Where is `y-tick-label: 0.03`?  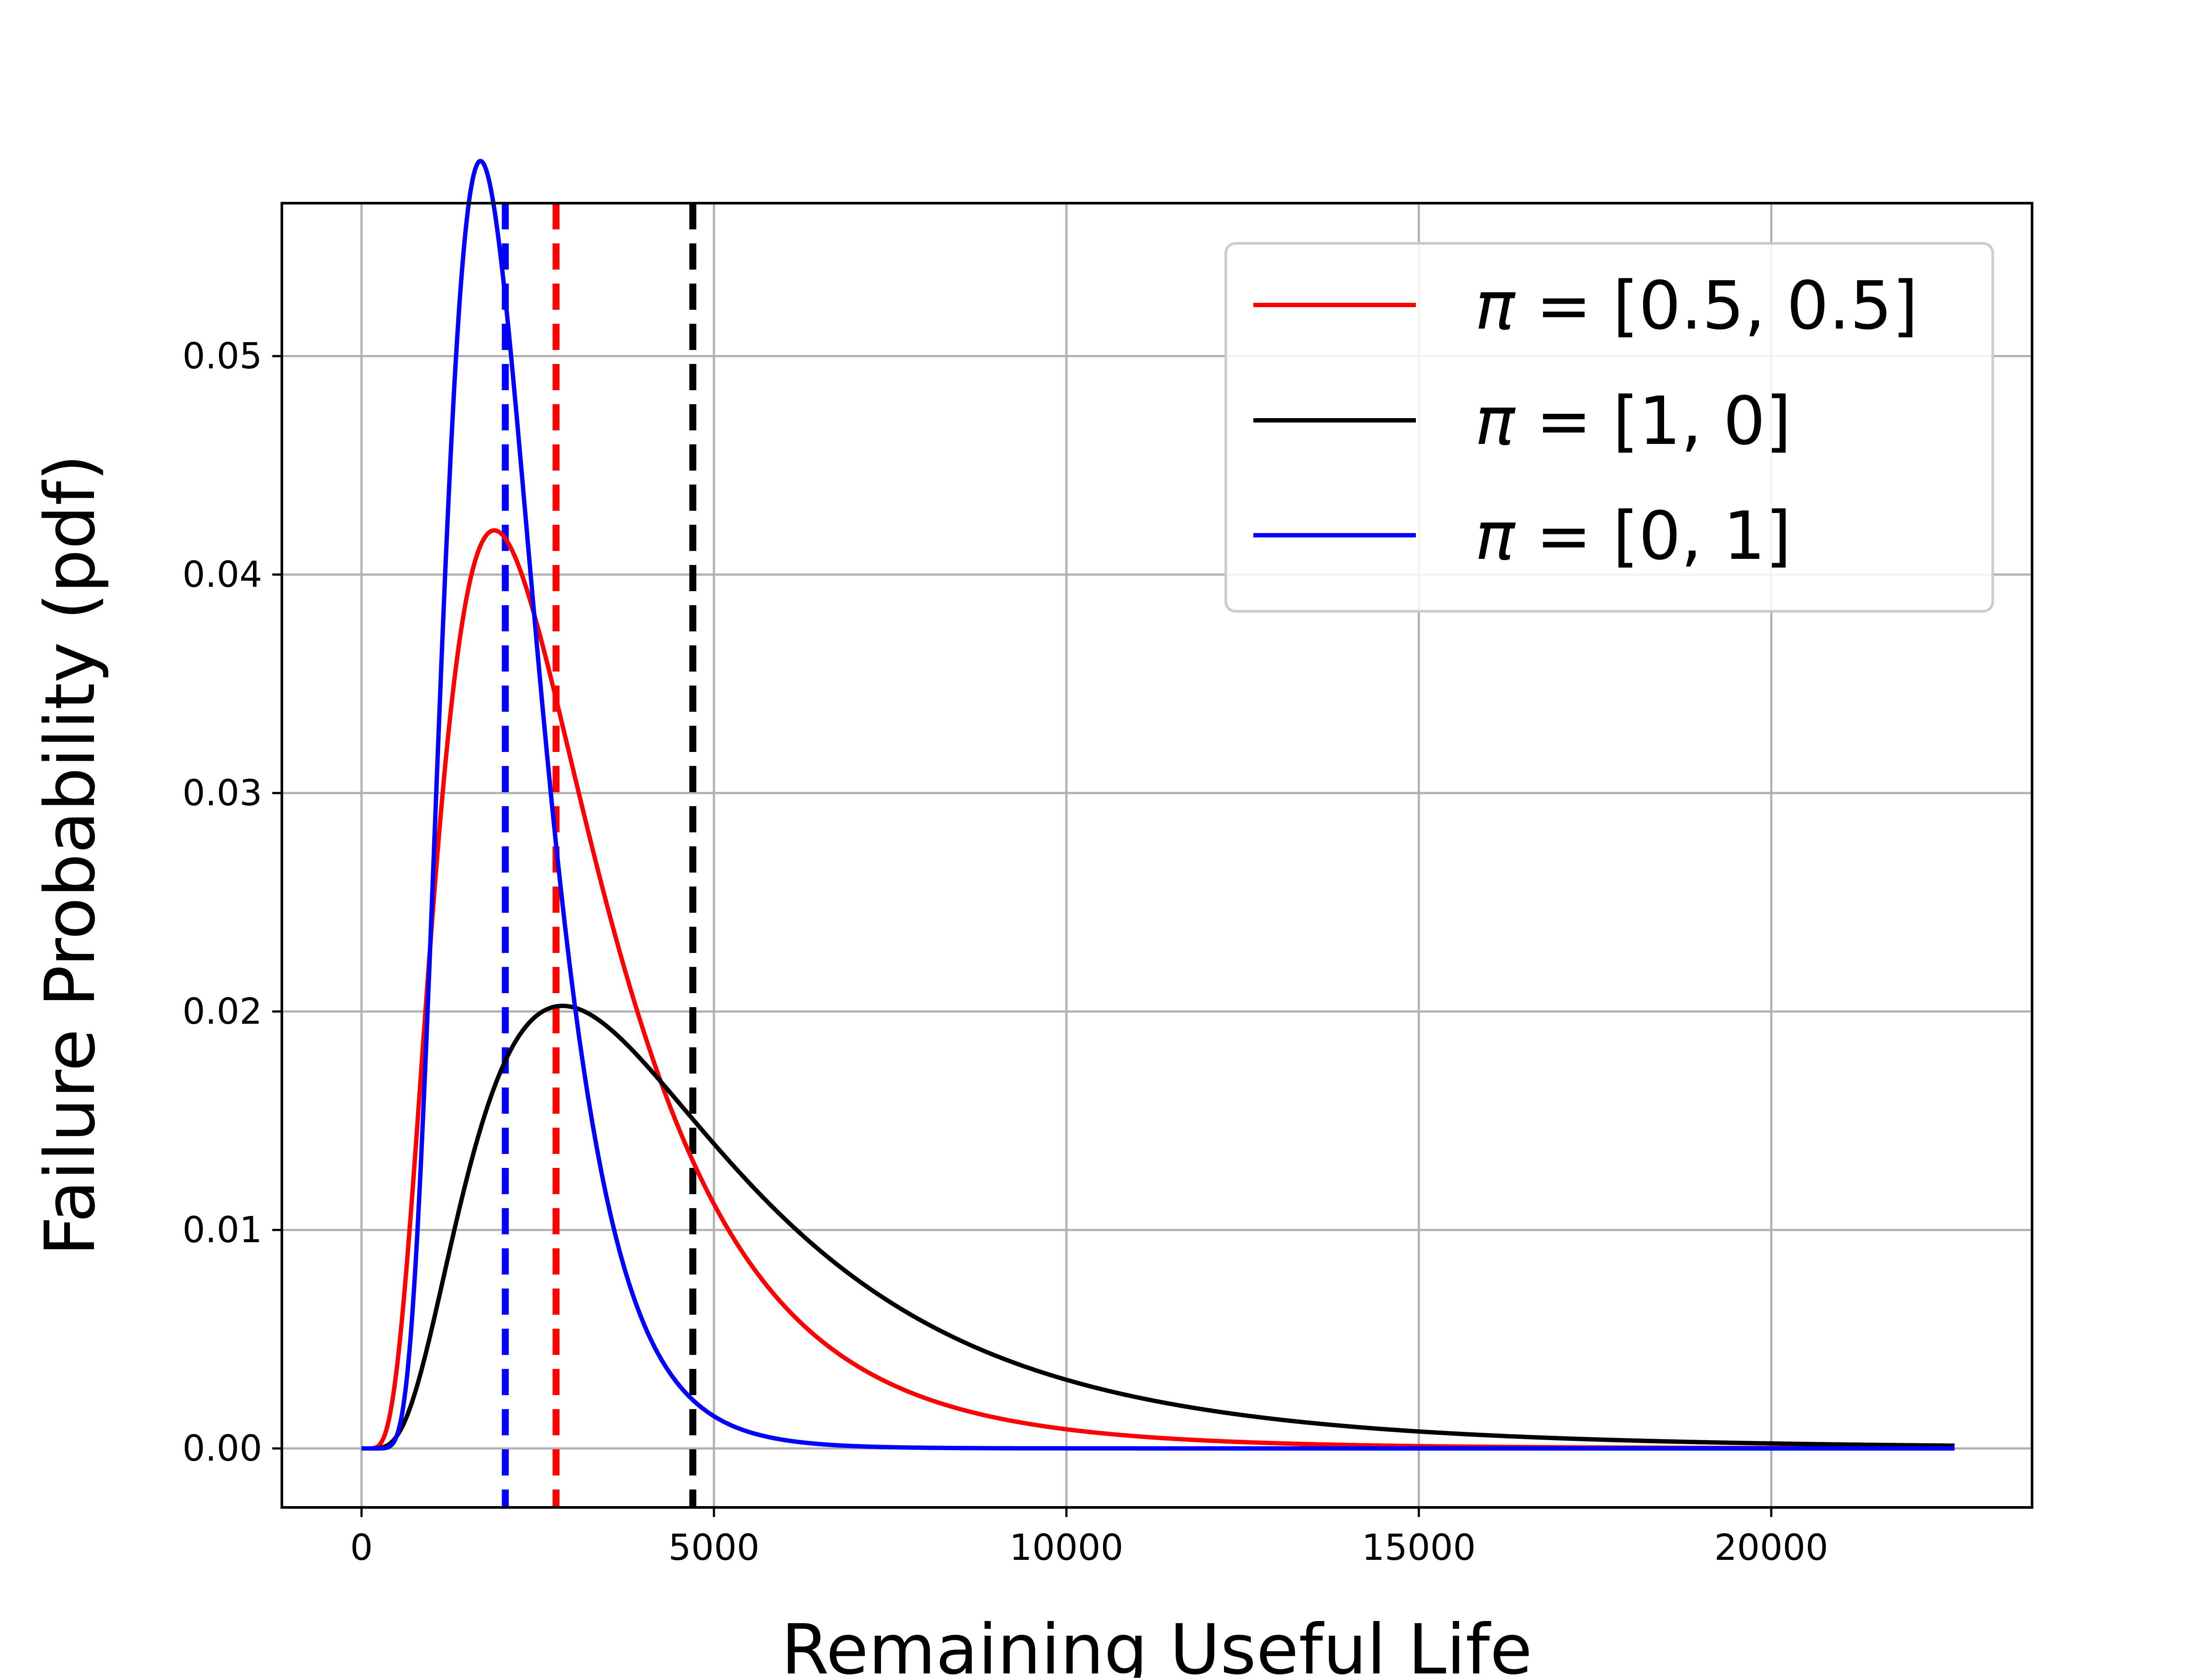 y-tick-label: 0.03 is located at coordinates (222, 793).